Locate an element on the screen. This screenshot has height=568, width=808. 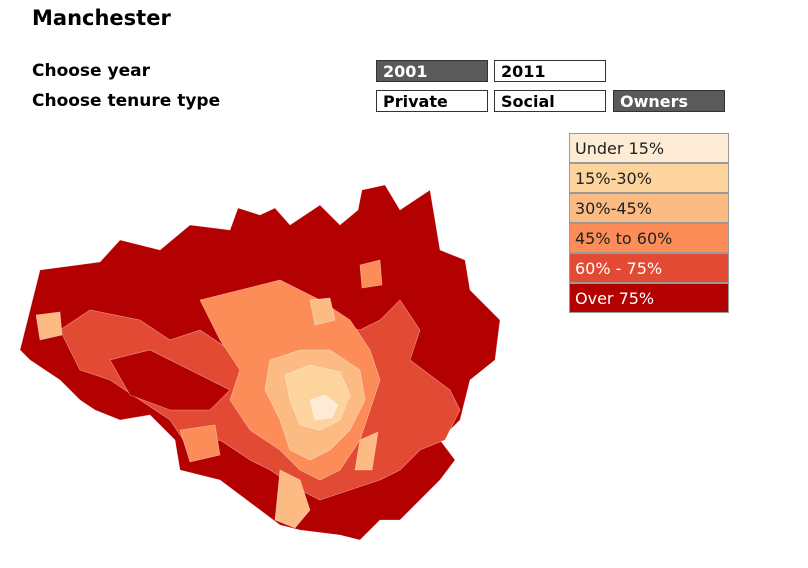
legend-item: 15%-30% is located at coordinates (649, 178).